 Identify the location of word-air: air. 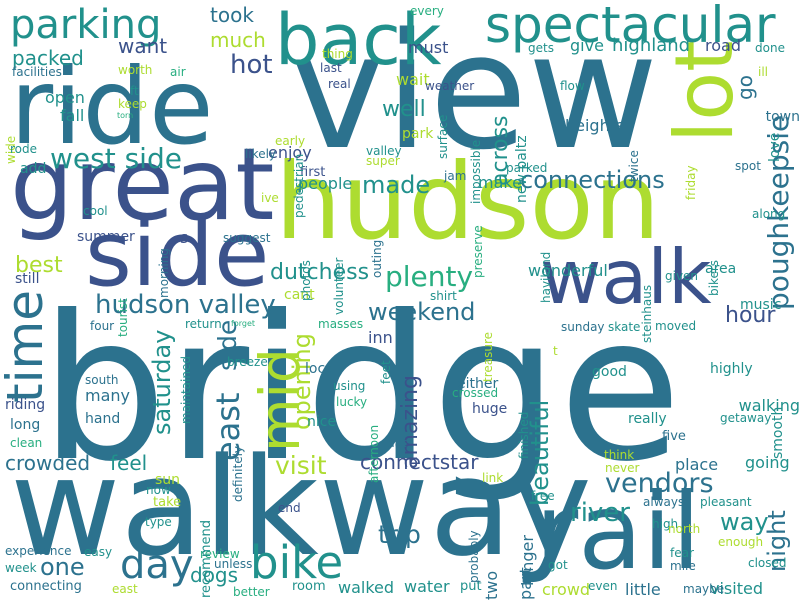
(178, 72).